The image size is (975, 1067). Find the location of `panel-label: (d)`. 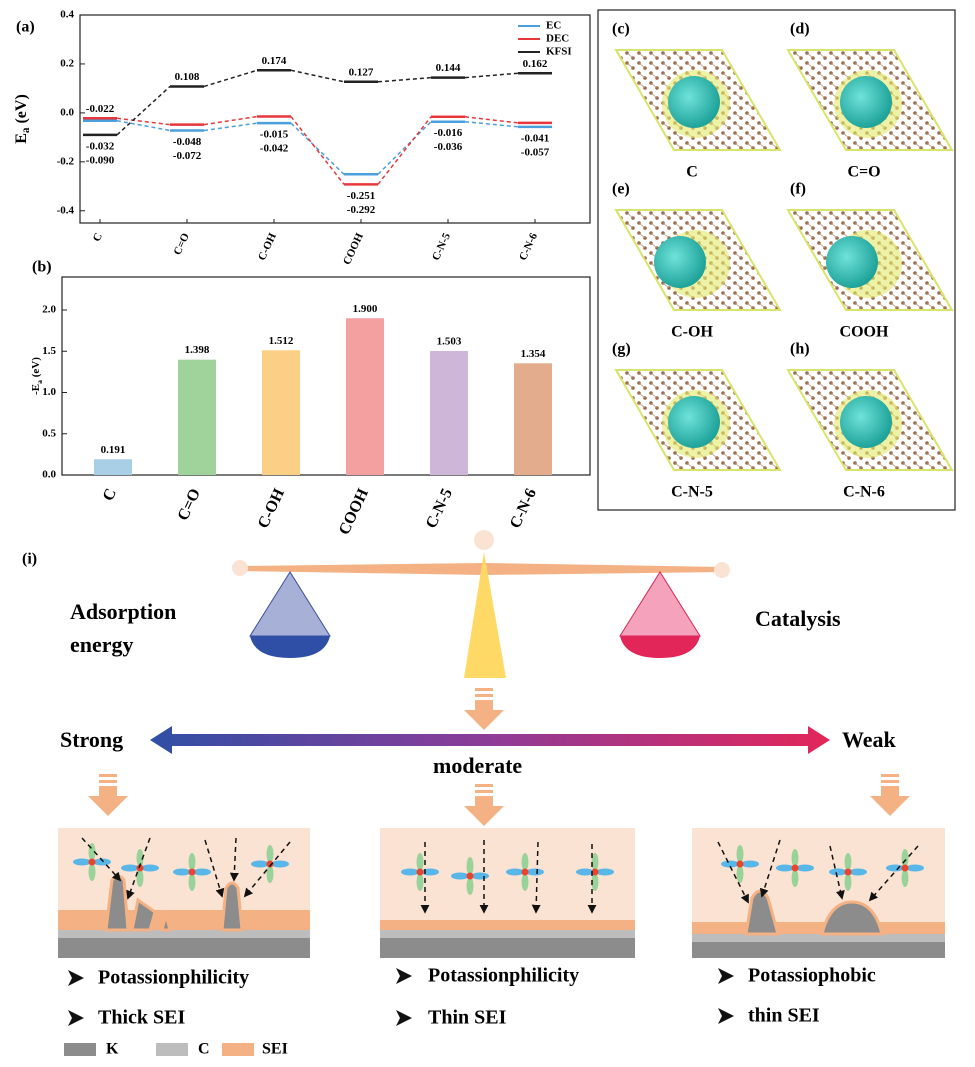

panel-label: (d) is located at coordinates (800, 29).